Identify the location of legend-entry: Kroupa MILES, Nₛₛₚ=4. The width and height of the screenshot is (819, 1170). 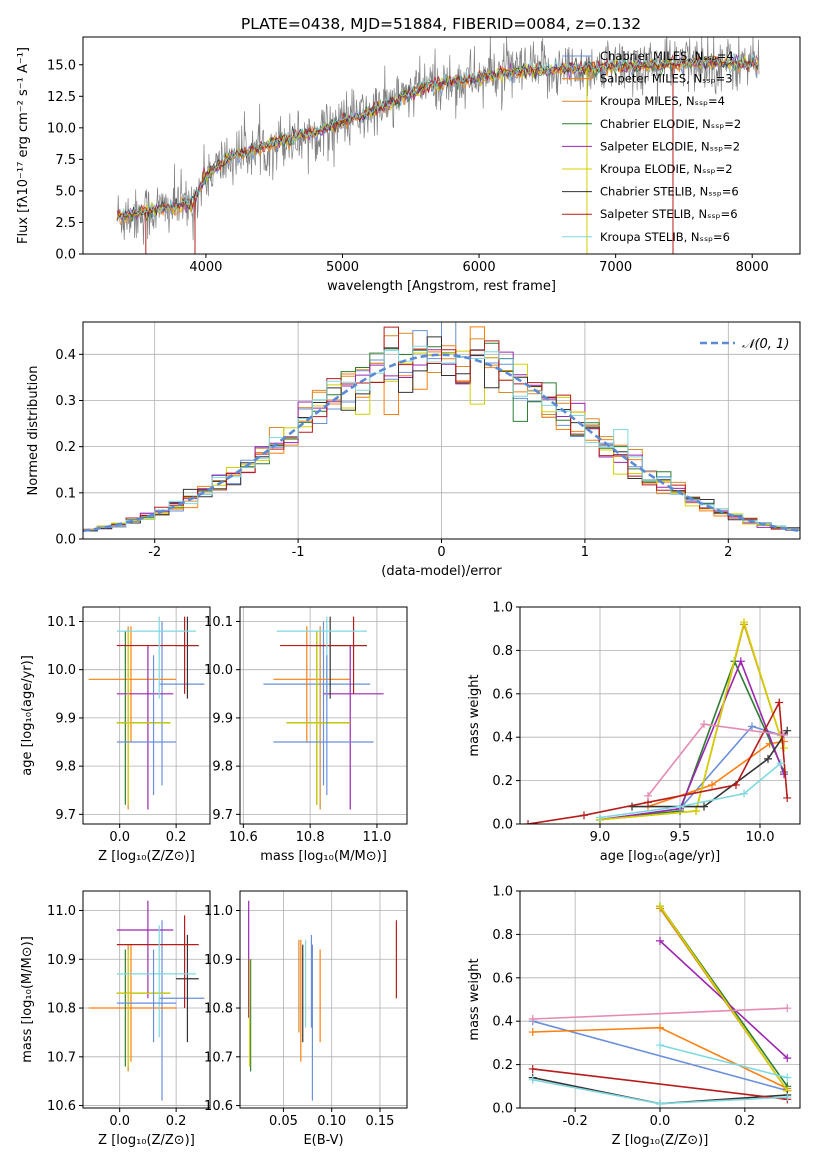
(662, 101).